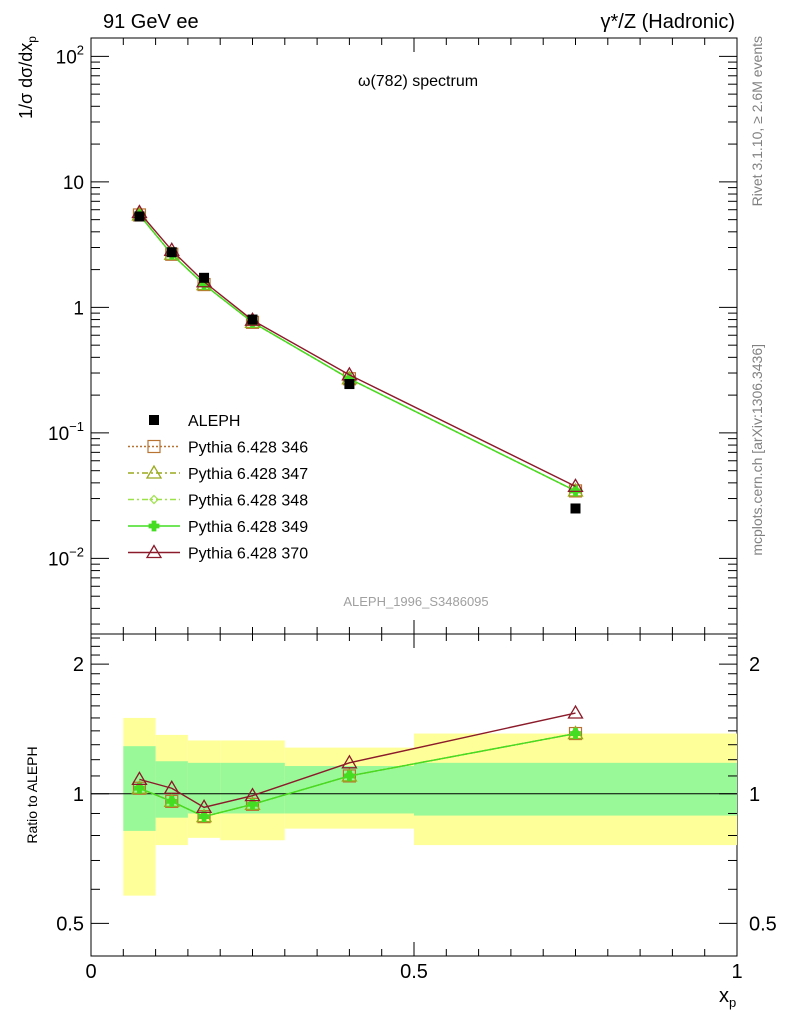 This screenshot has width=786, height=1024. Describe the element at coordinates (73, 183) in the screenshot. I see `y-tick-label: 10` at that location.